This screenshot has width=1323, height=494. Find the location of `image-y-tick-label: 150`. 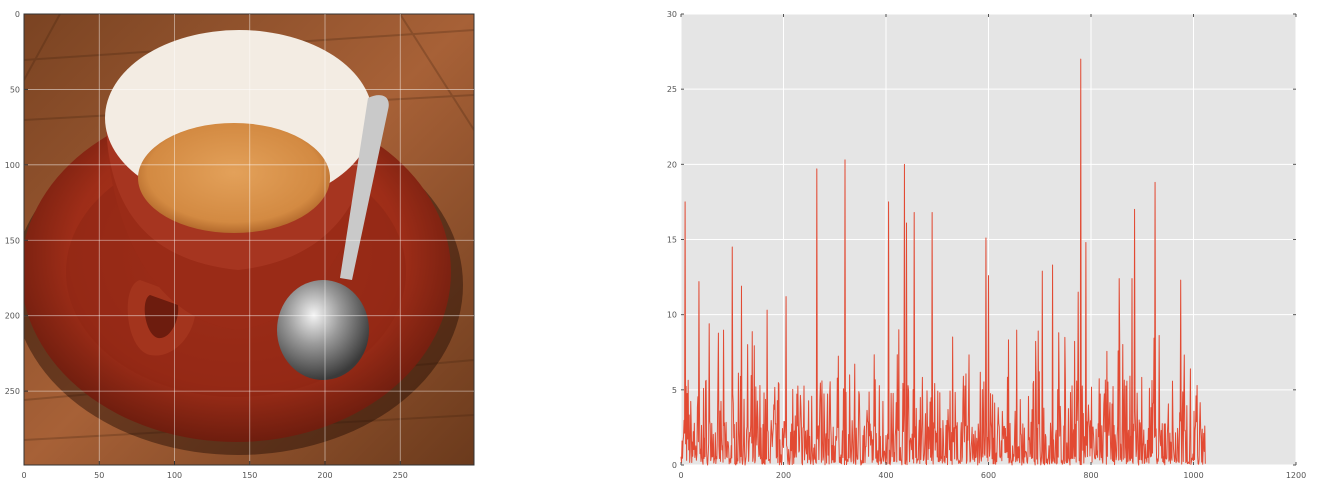

image-y-tick-label: 150 is located at coordinates (12, 240).